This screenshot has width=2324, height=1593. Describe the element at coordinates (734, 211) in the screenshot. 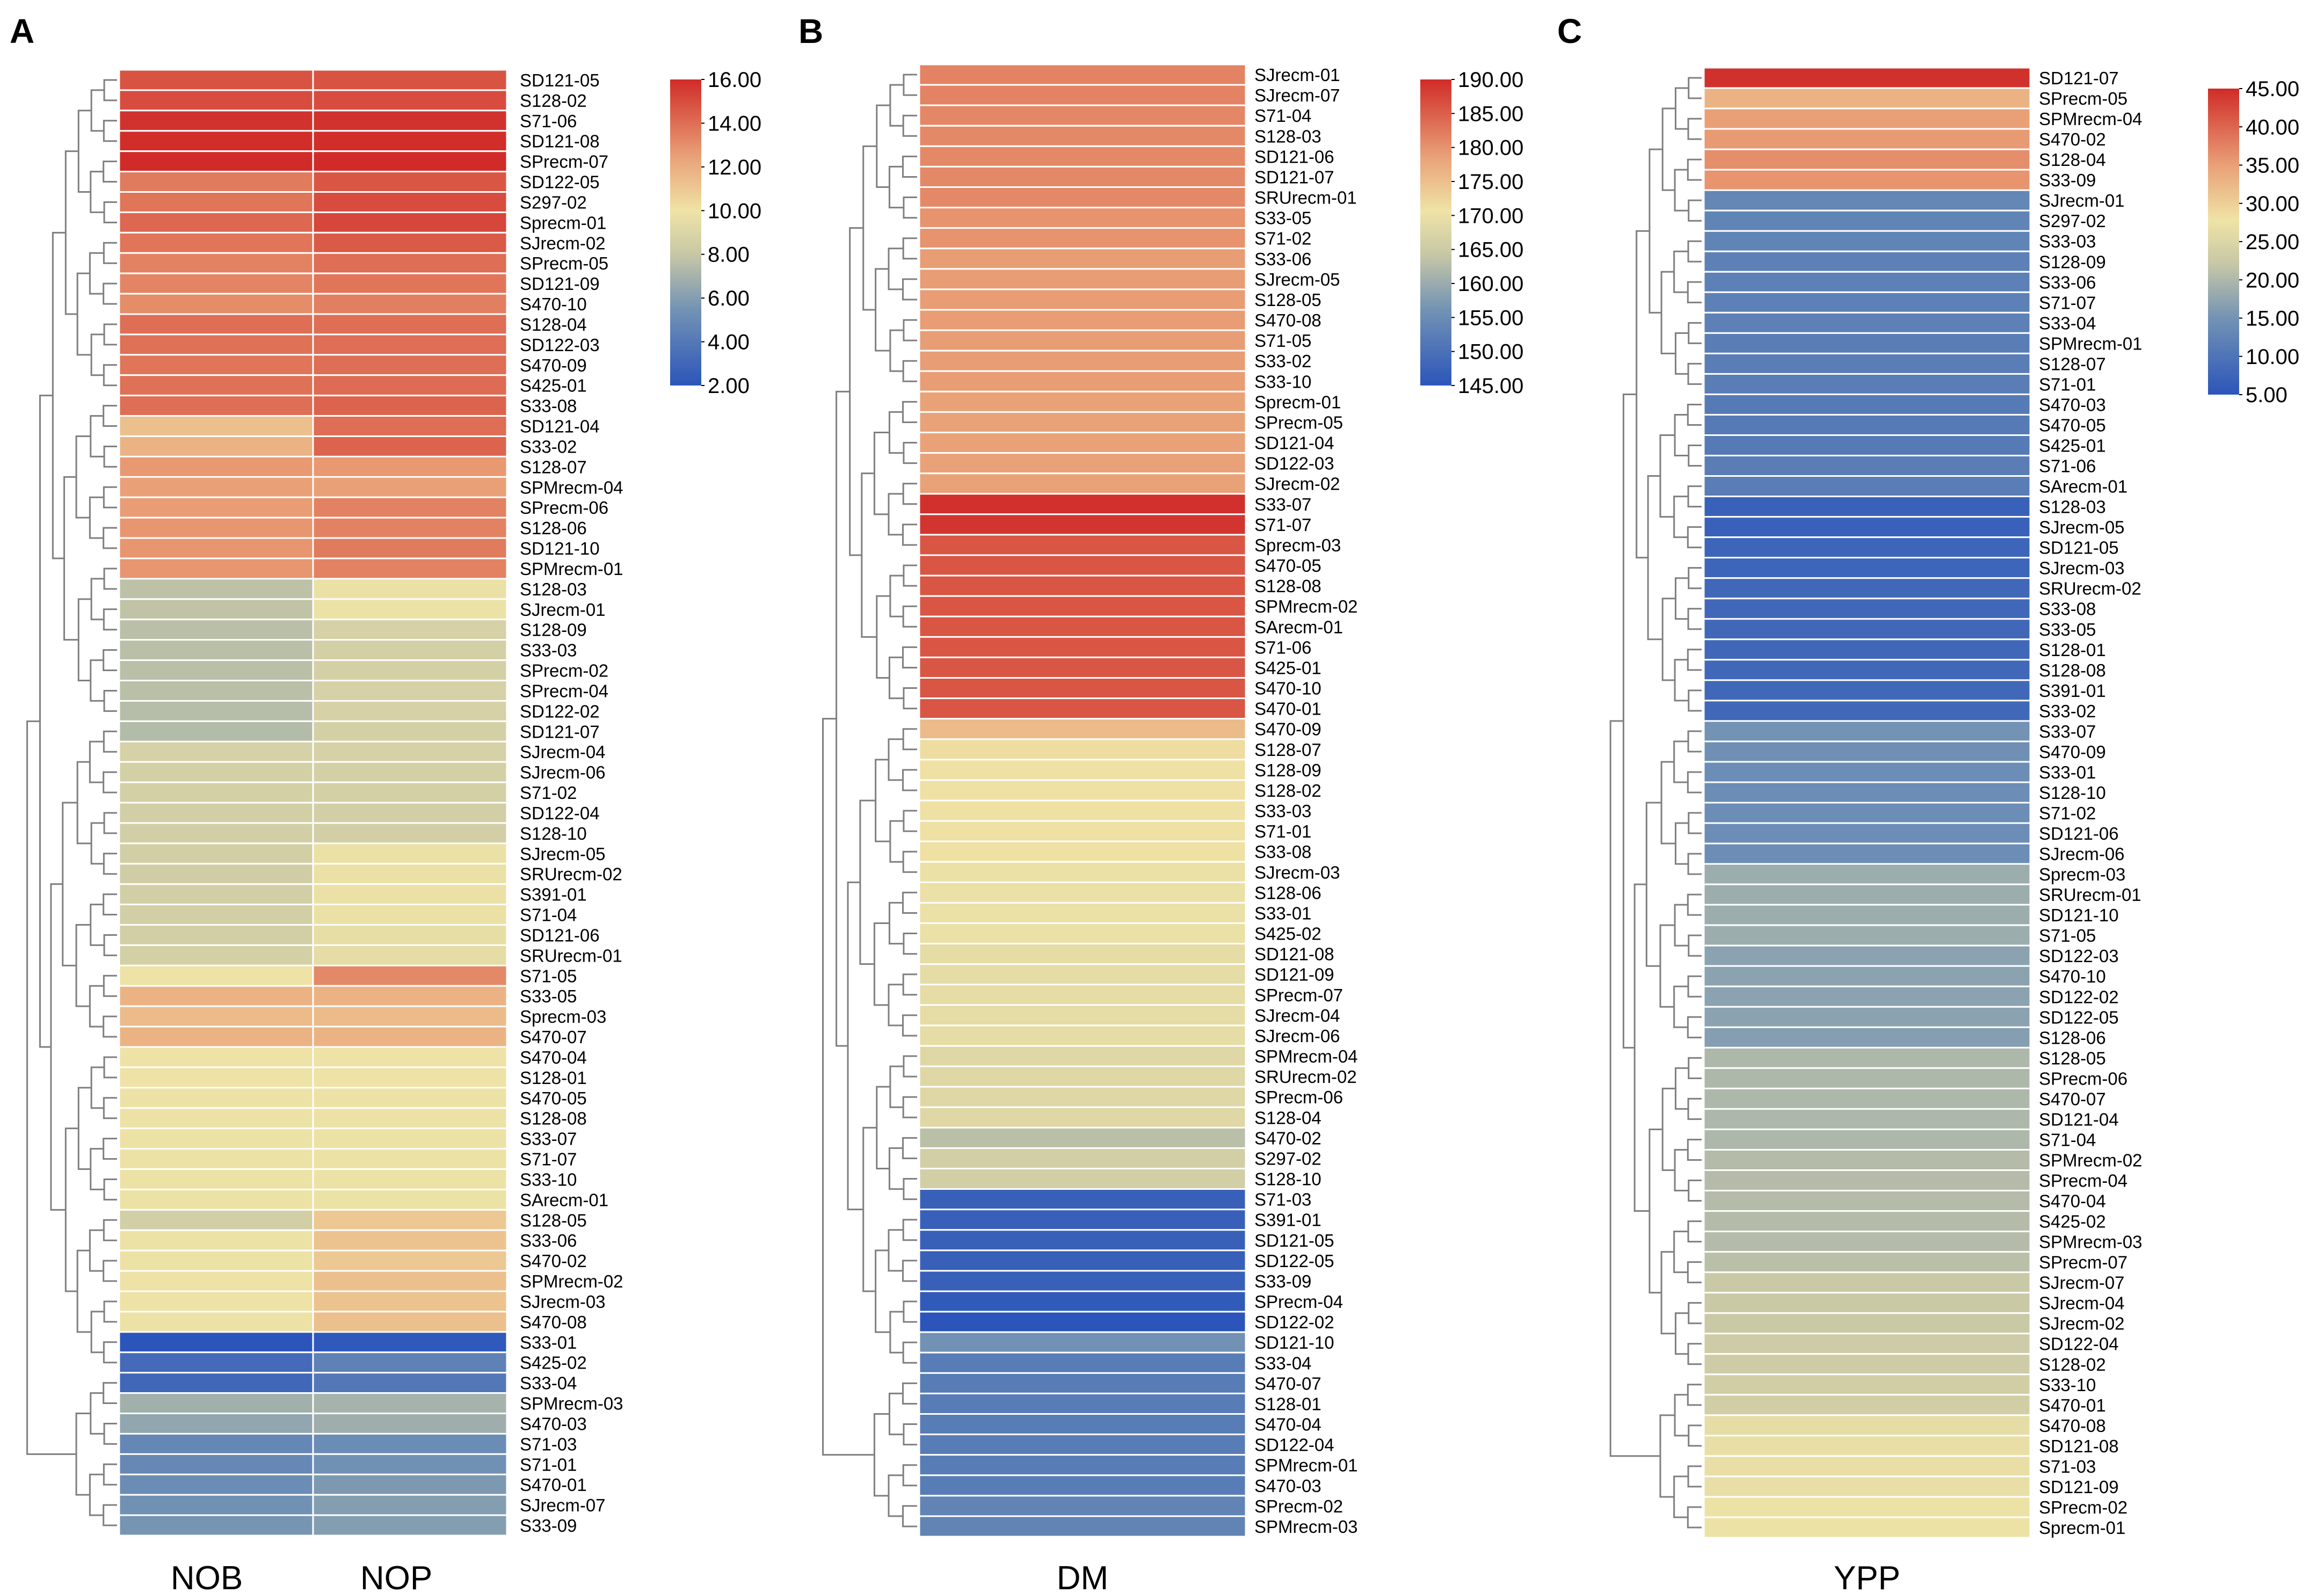

I see `colorbar-tick-label: 10.00` at that location.